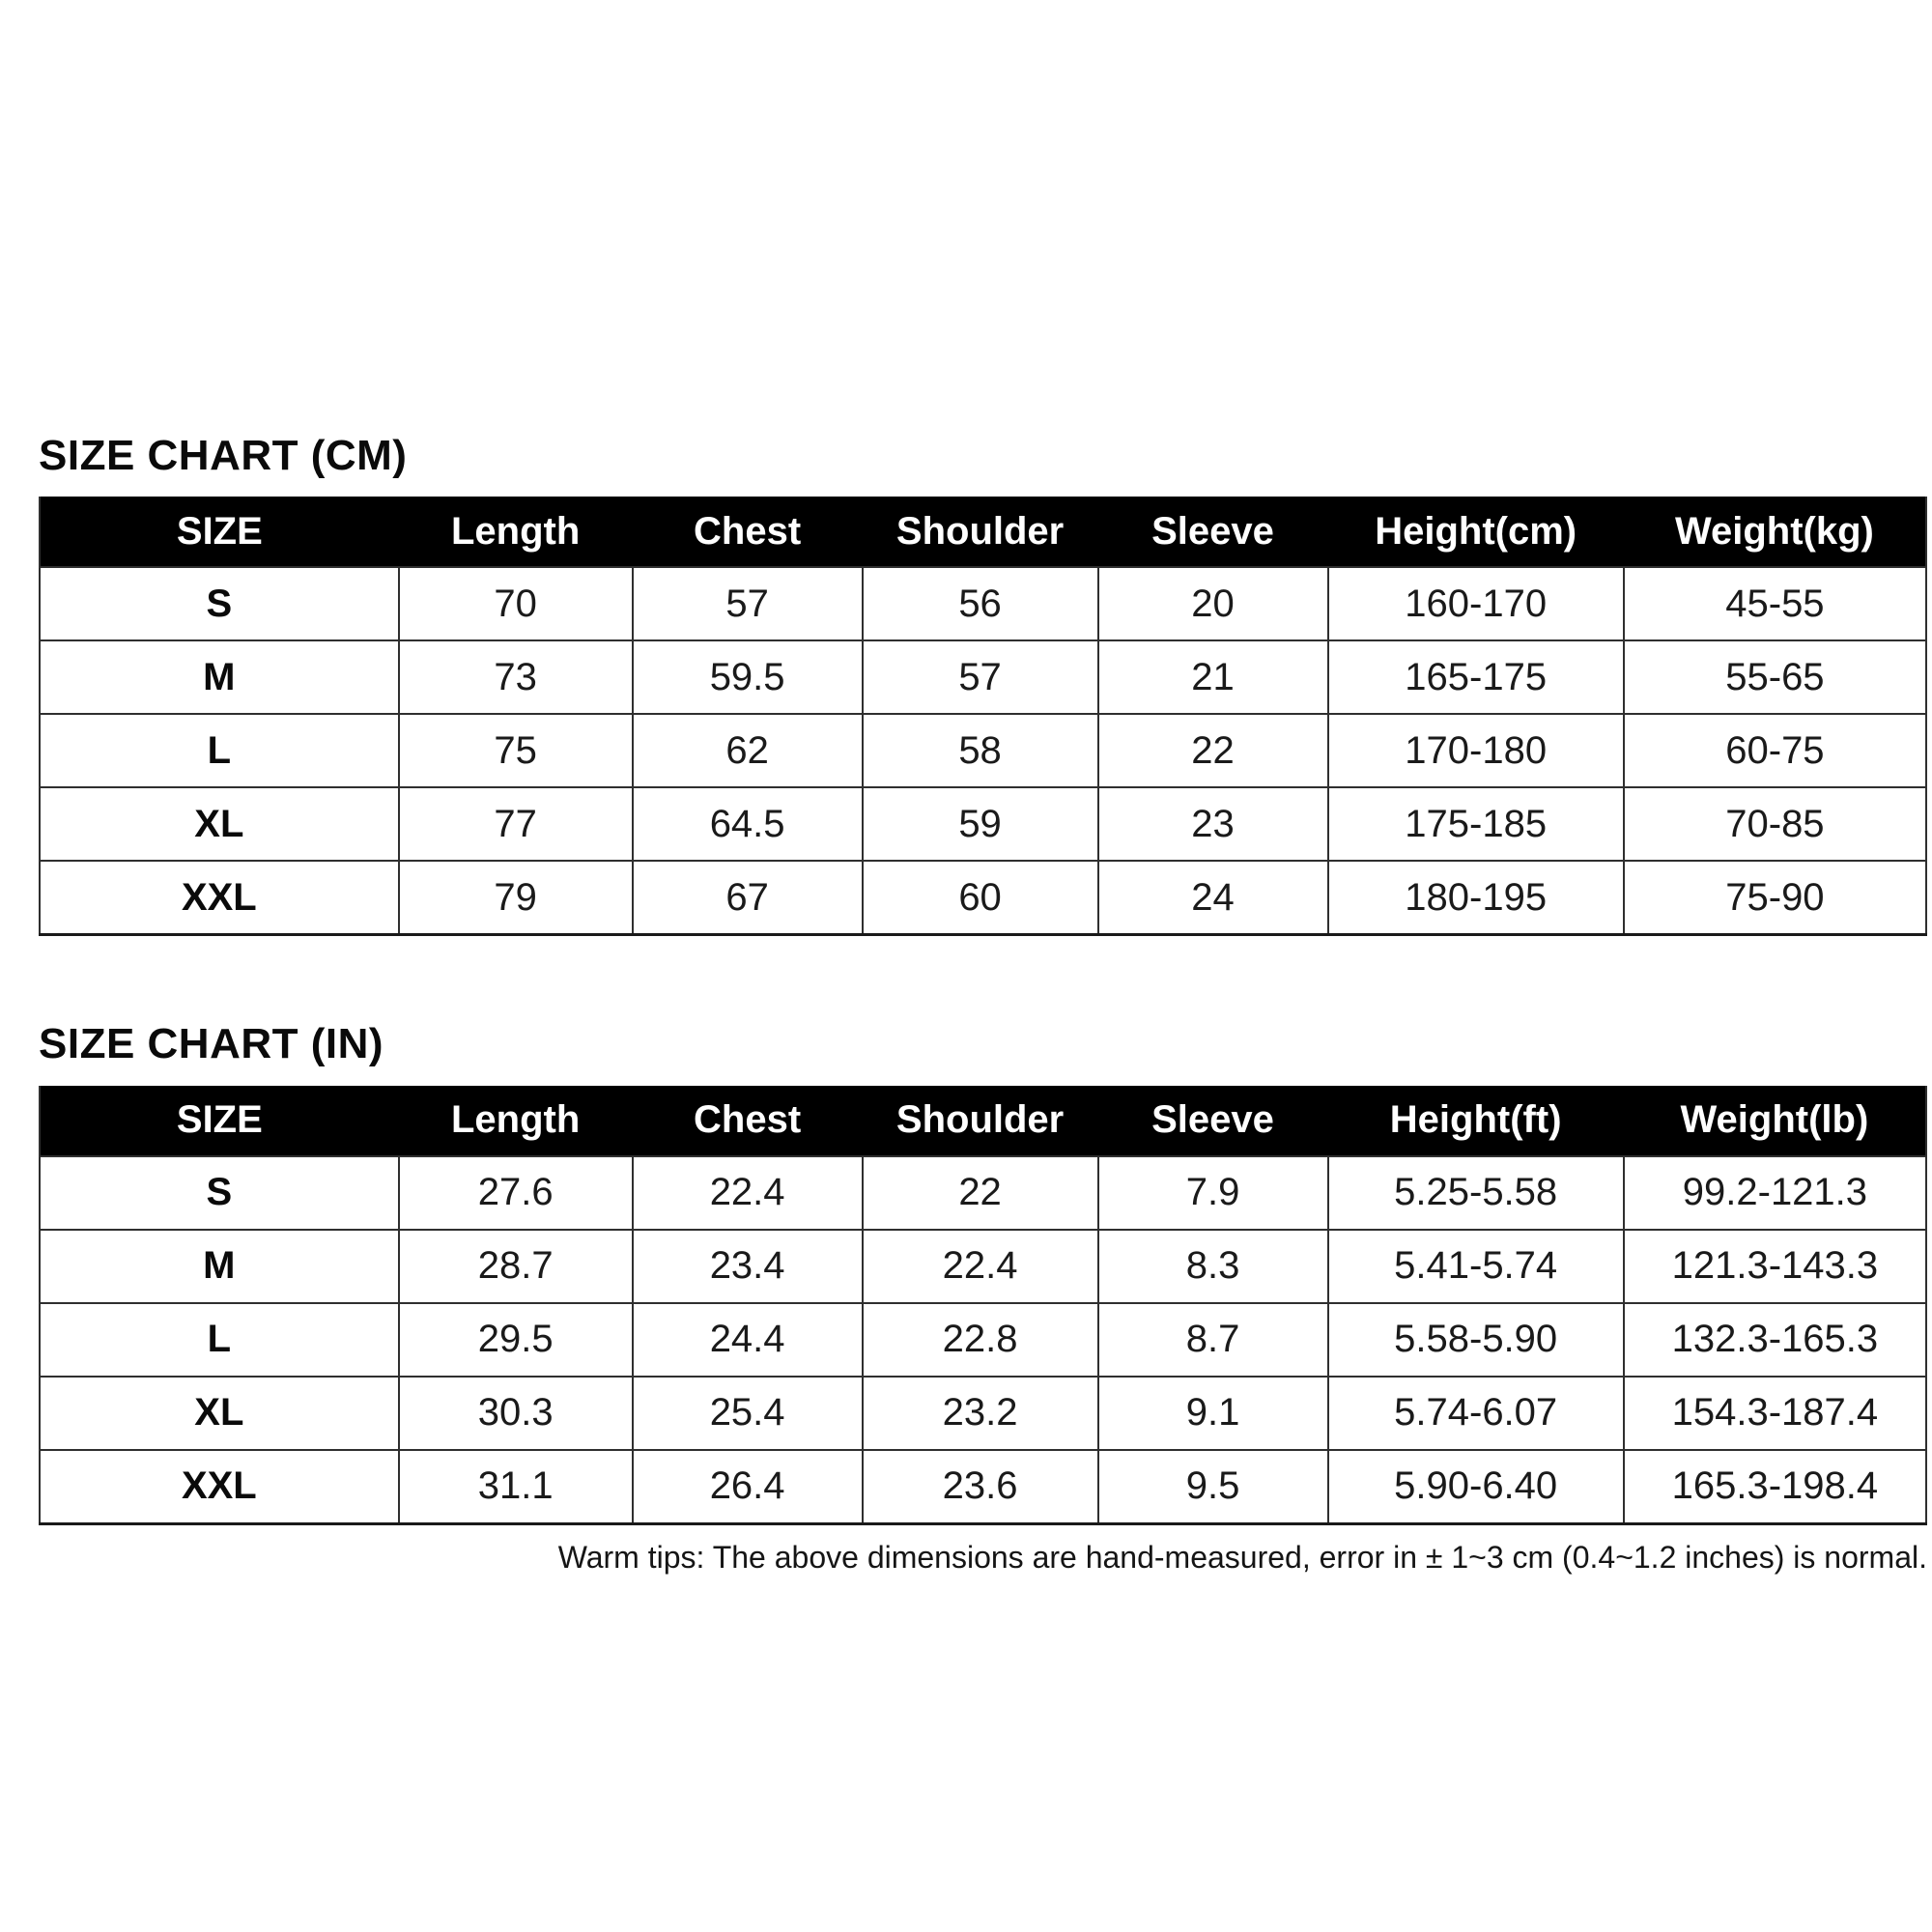 The image size is (1932, 1932). I want to click on table-cell: 180-195, so click(1475, 898).